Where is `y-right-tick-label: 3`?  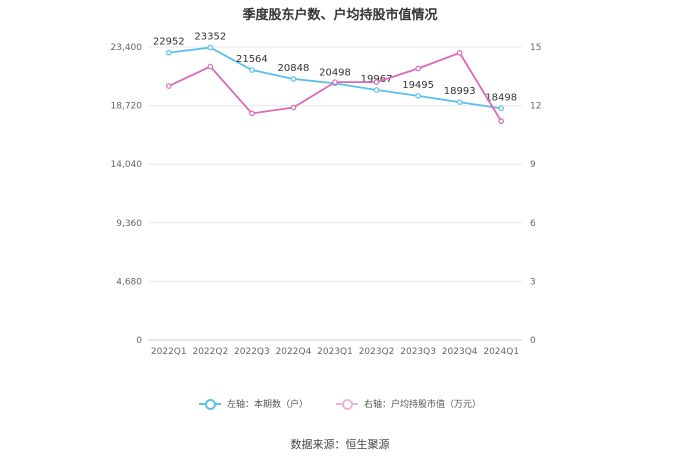
y-right-tick-label: 3 is located at coordinates (533, 282).